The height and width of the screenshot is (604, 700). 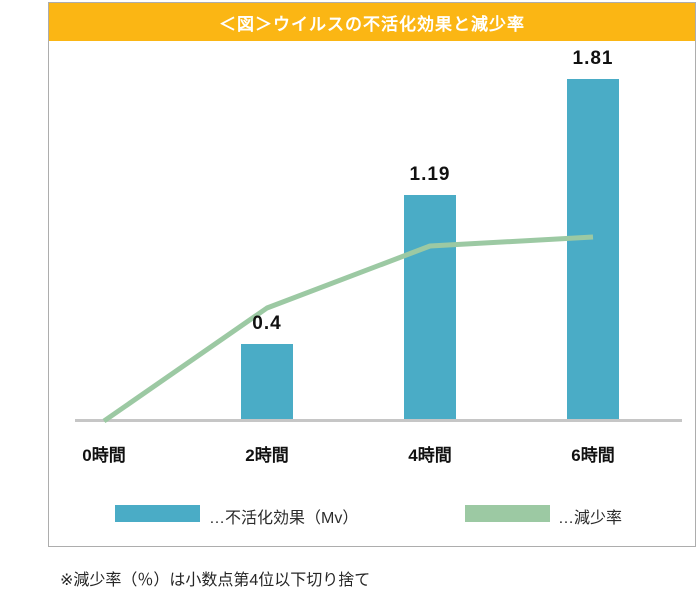 I want to click on legend-label-line: …減少率, so click(x=590, y=518).